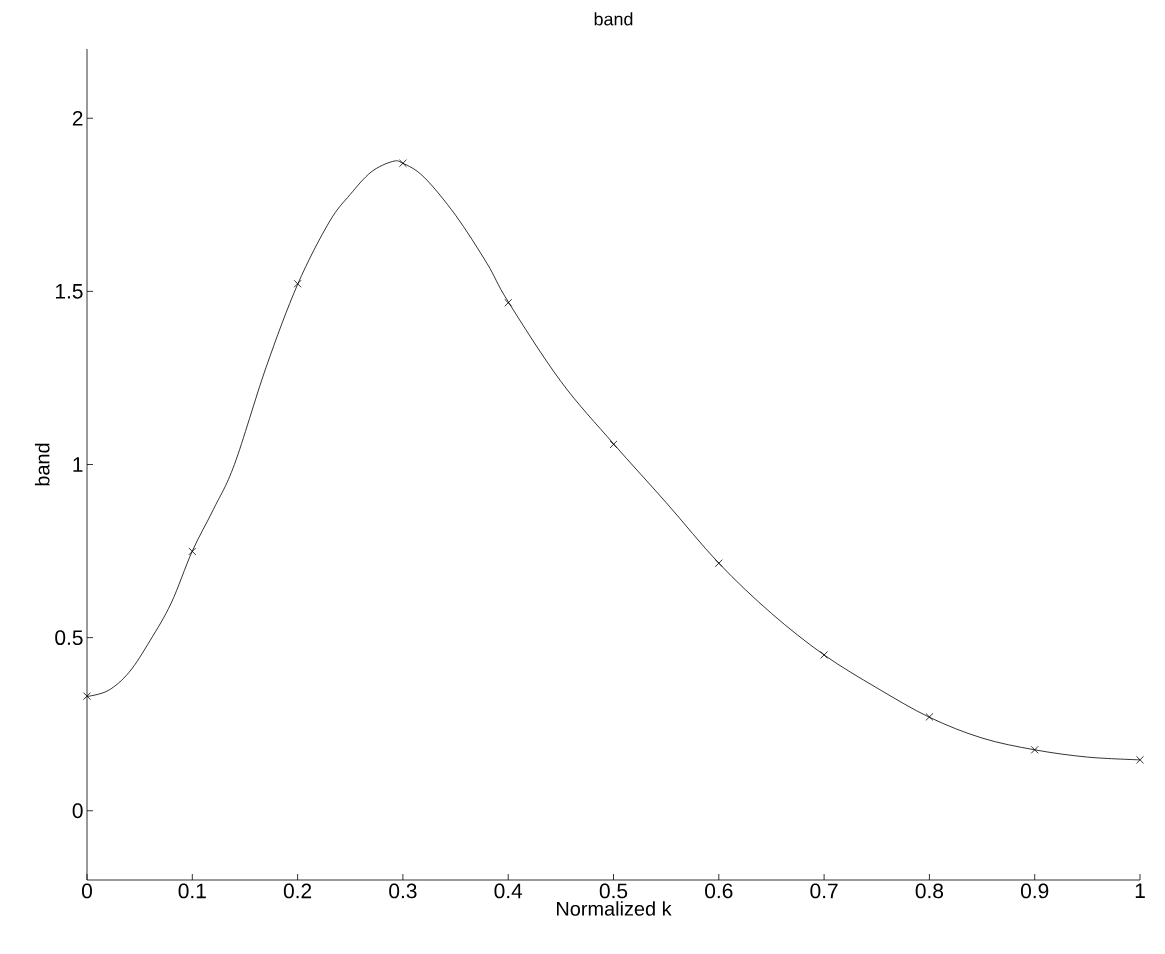 Image resolution: width=1165 pixels, height=954 pixels. What do you see at coordinates (69, 638) in the screenshot?
I see `y-tick-label: 0.5` at bounding box center [69, 638].